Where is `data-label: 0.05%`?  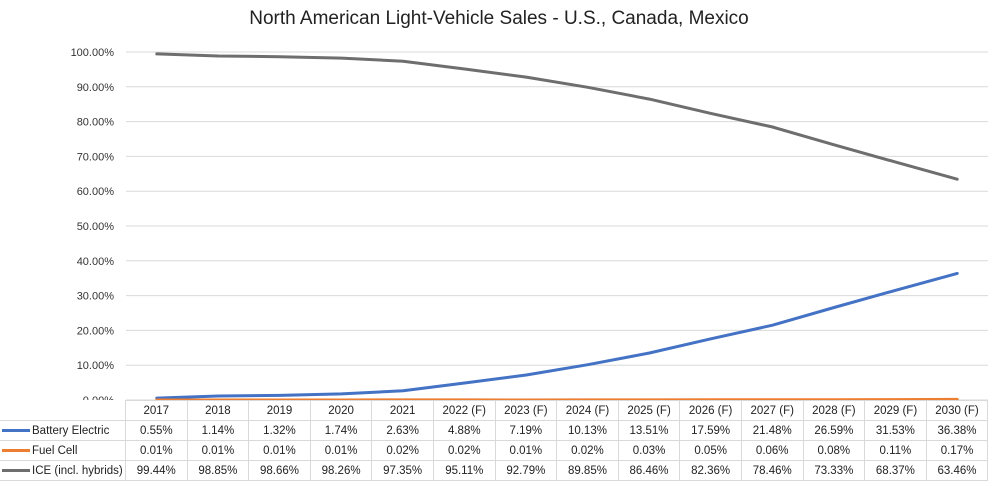
data-label: 0.05% is located at coordinates (710, 450).